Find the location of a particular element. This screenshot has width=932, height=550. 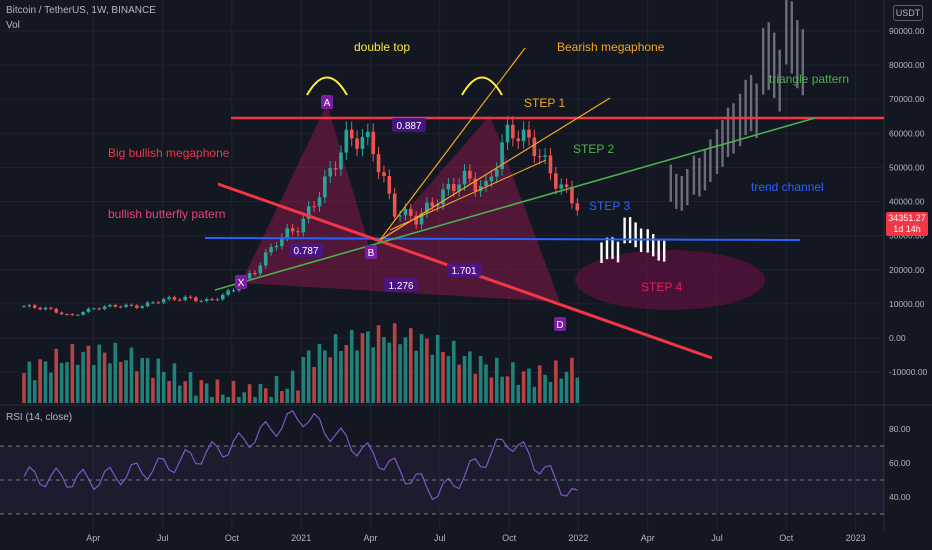

time-tick-label: 2023 is located at coordinates (856, 538).